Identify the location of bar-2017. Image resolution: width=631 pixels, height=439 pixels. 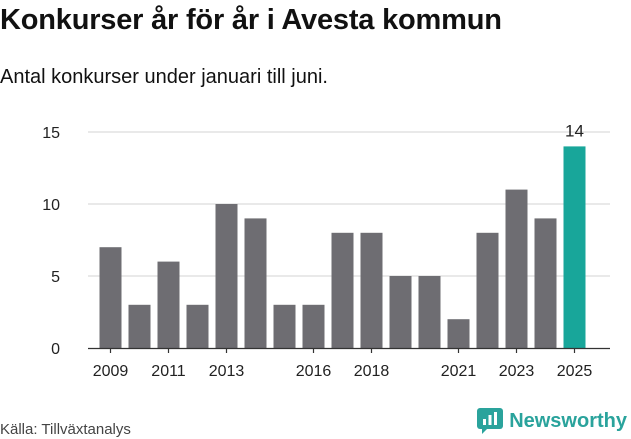
(342, 290).